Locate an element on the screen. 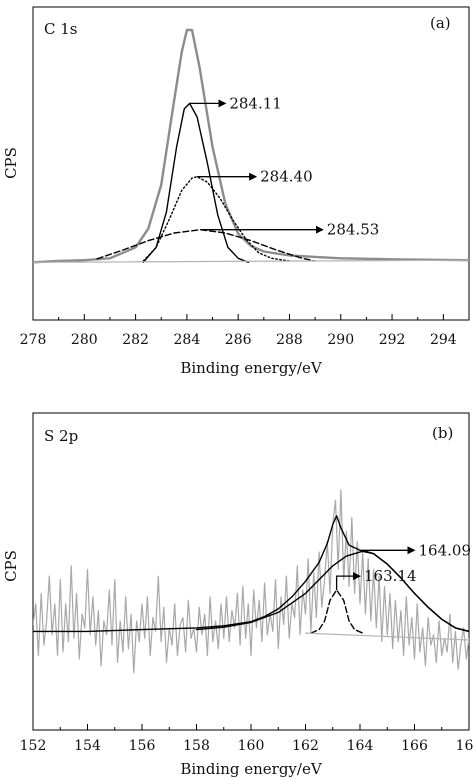 The height and width of the screenshot is (779, 474). panel-label-b: (b) is located at coordinates (442, 433).